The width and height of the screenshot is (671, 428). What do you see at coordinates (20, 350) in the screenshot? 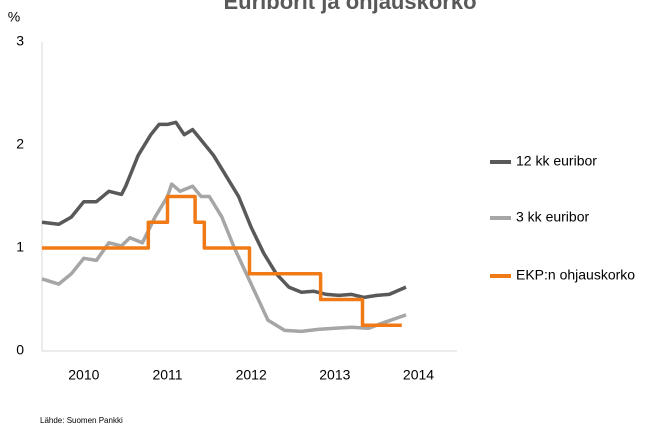
I see `y-tick-label: 0` at bounding box center [20, 350].